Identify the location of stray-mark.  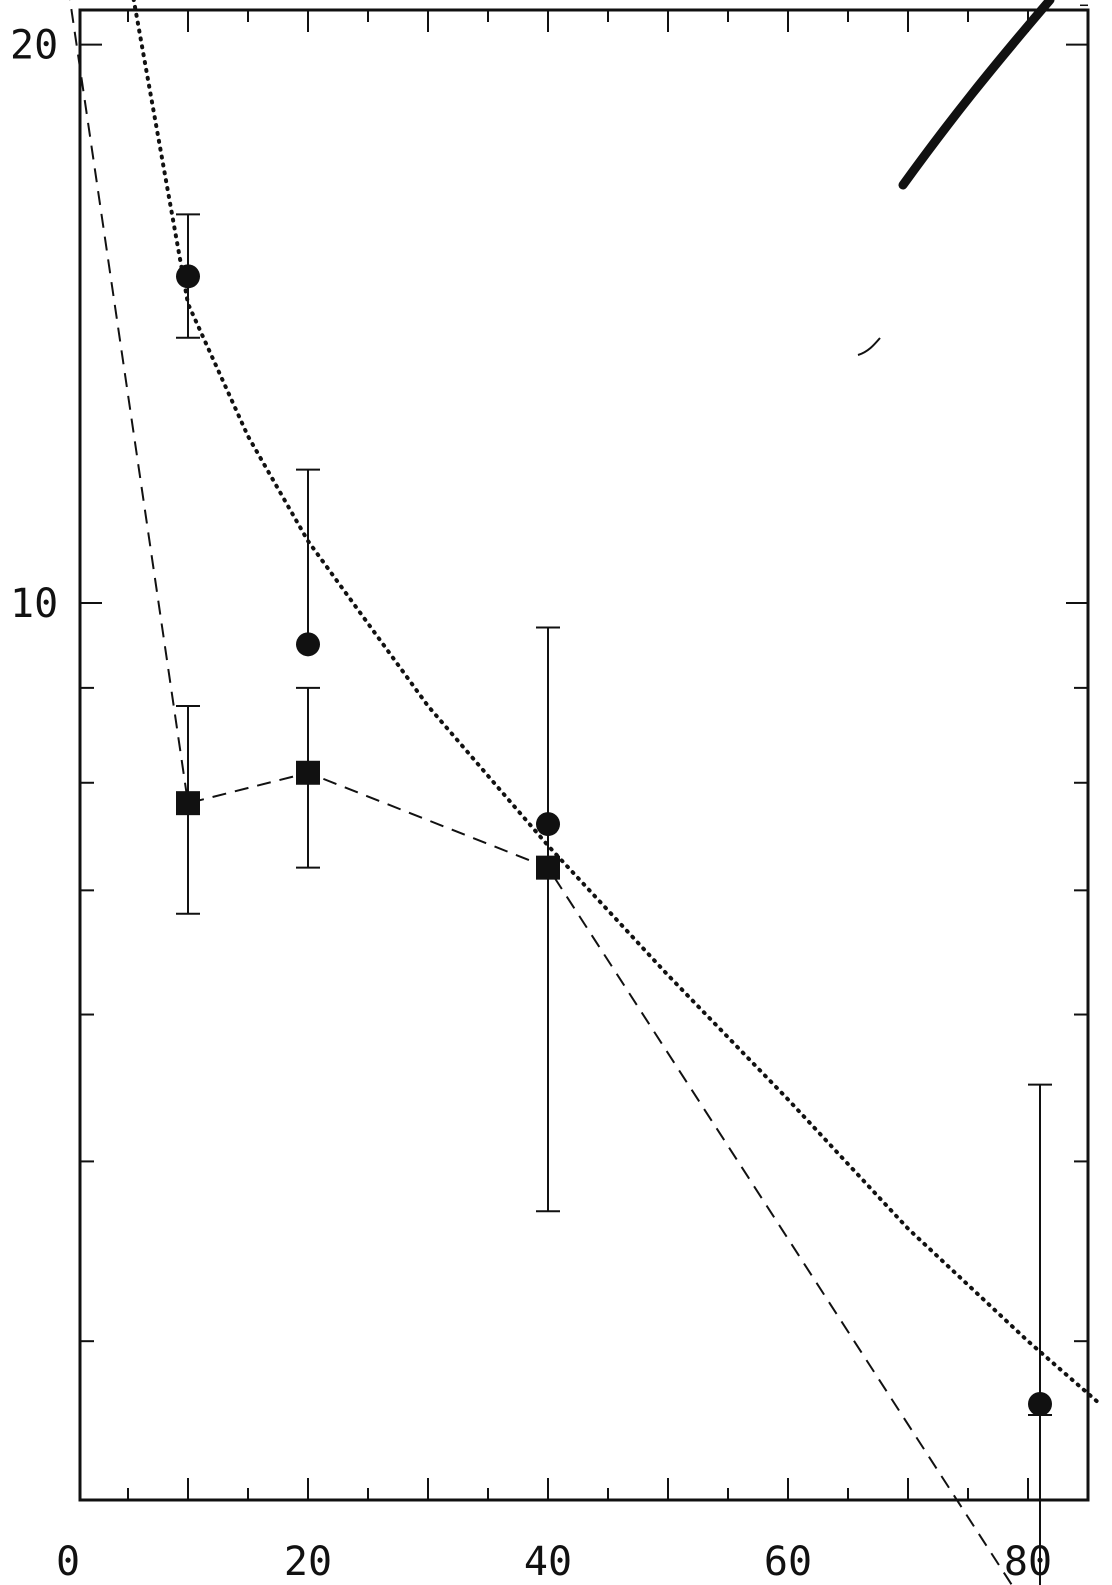
(869, 346).